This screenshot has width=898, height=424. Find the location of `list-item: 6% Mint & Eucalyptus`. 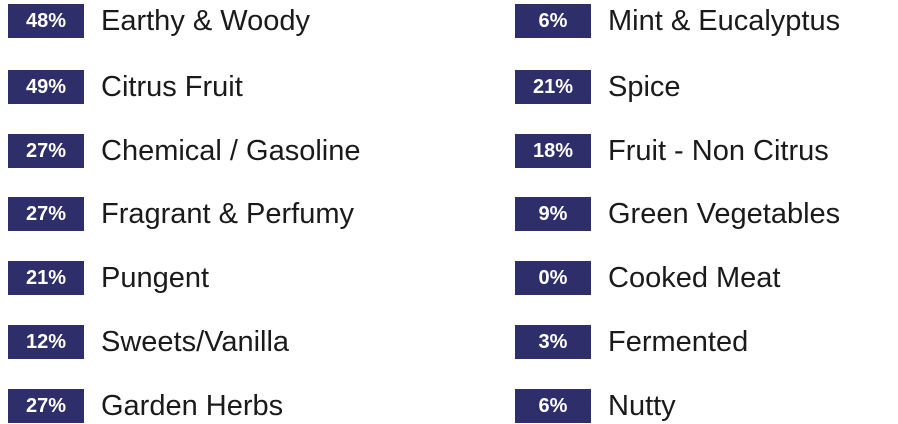

list-item: 6% Mint & Eucalyptus is located at coordinates (677, 21).